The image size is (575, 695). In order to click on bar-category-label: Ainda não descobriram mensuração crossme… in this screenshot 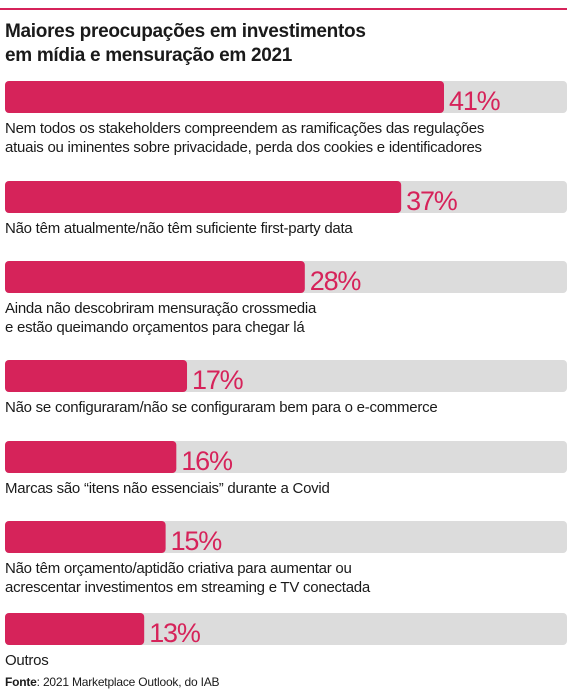, I will do `click(161, 308)`.